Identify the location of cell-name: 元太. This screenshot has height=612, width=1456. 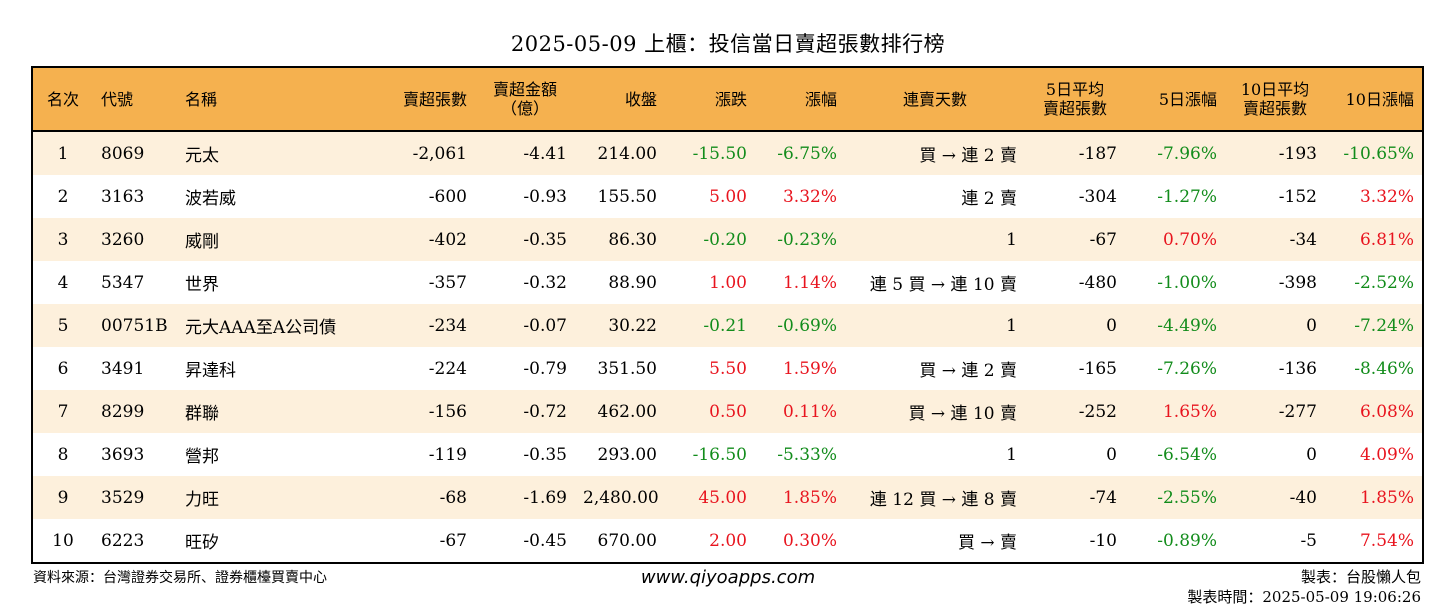
(202, 156).